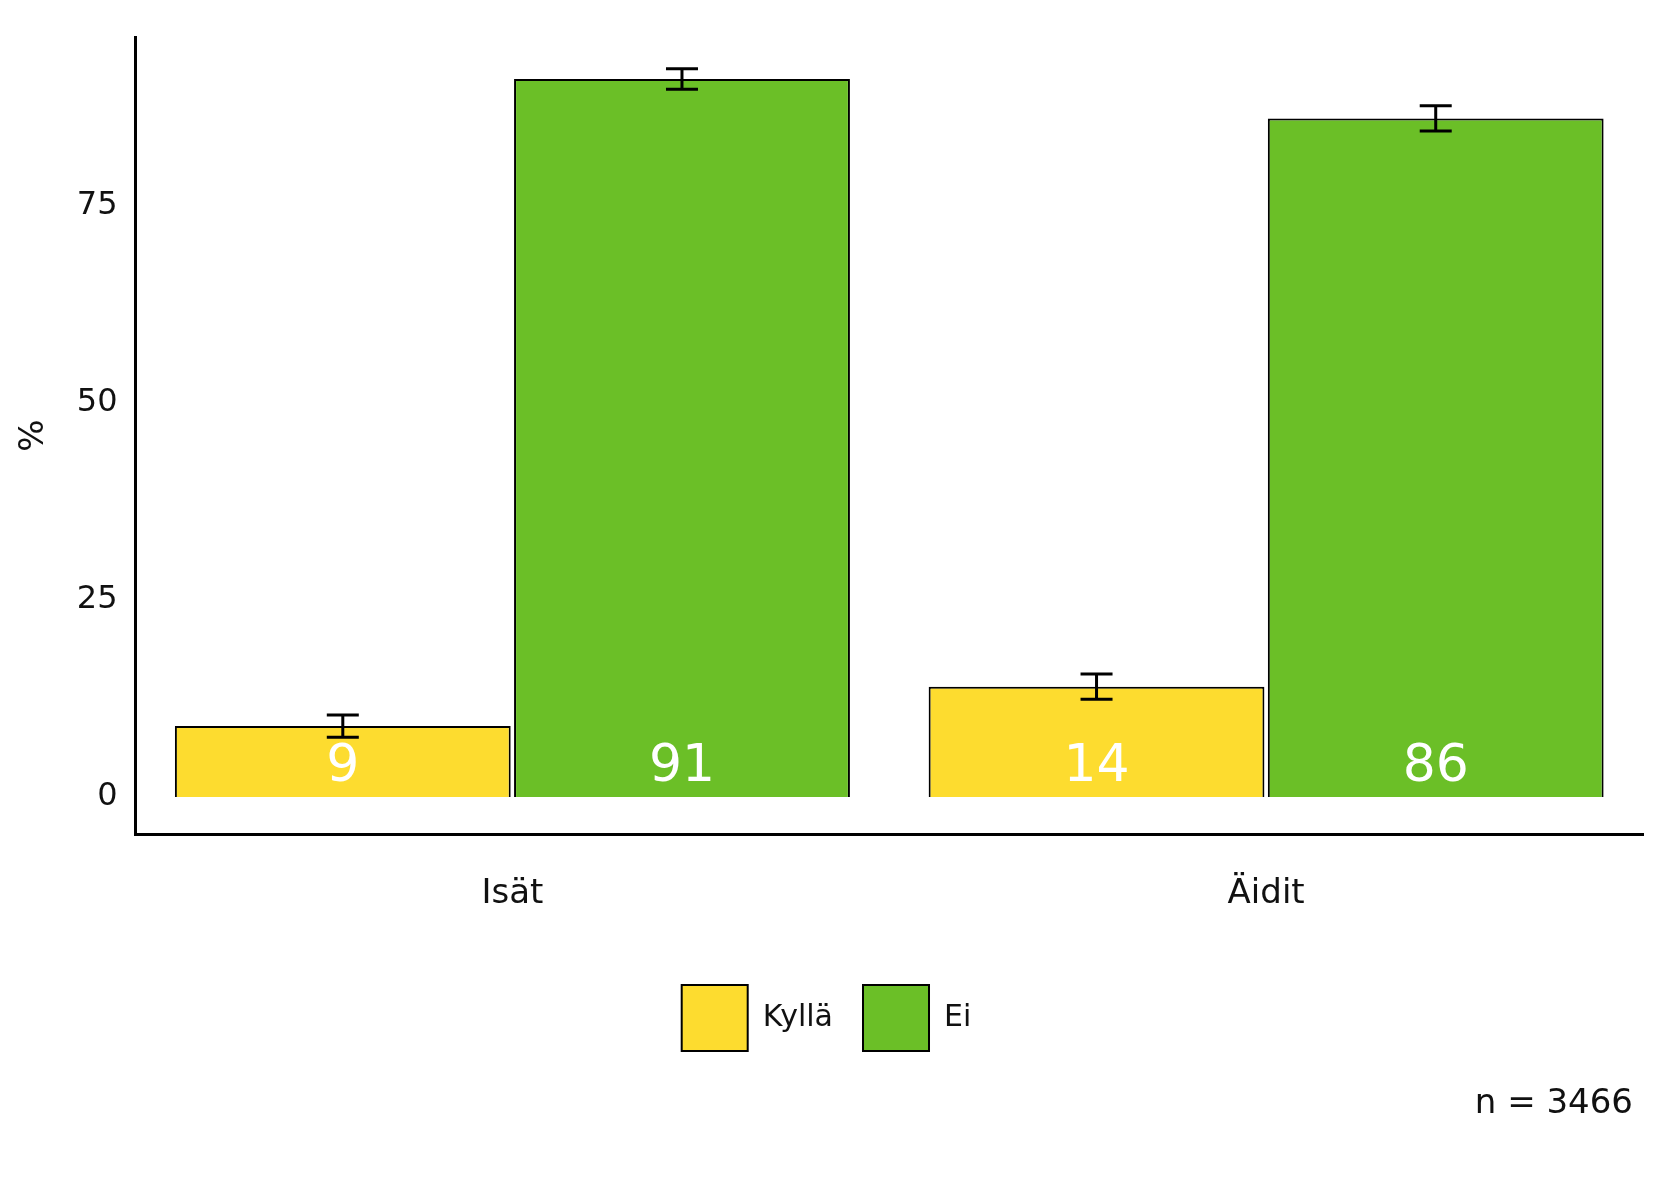 This screenshot has width=1653, height=1181. What do you see at coordinates (512, 891) in the screenshot?
I see `x-tick-label: Isät` at bounding box center [512, 891].